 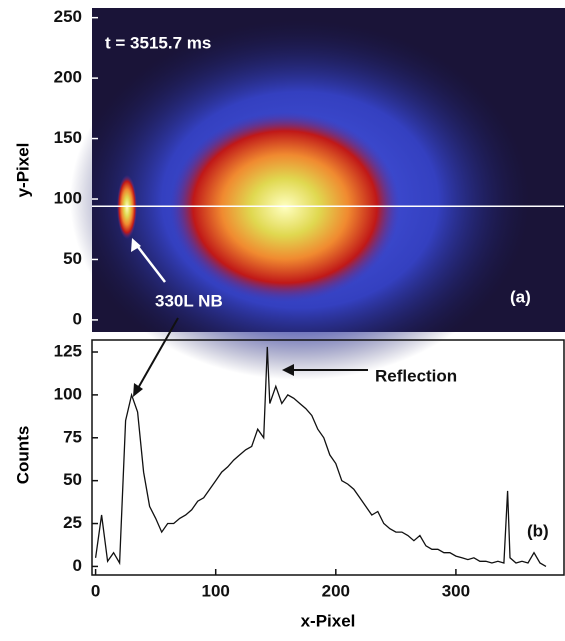 I want to click on annotation: 330L NB, so click(x=189, y=300).